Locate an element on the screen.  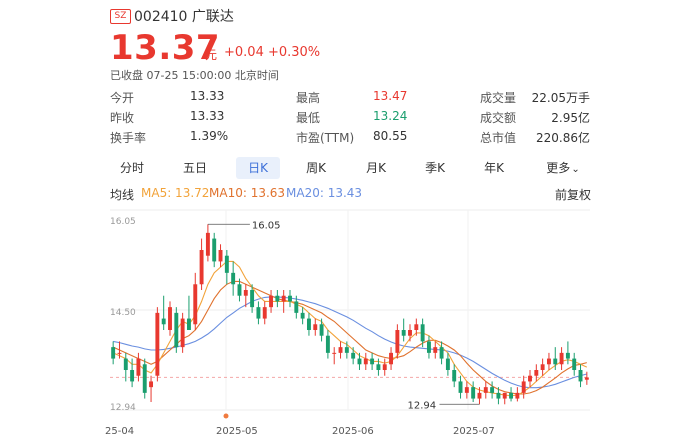
tab-quarterly-k: 季K is located at coordinates (435, 168).